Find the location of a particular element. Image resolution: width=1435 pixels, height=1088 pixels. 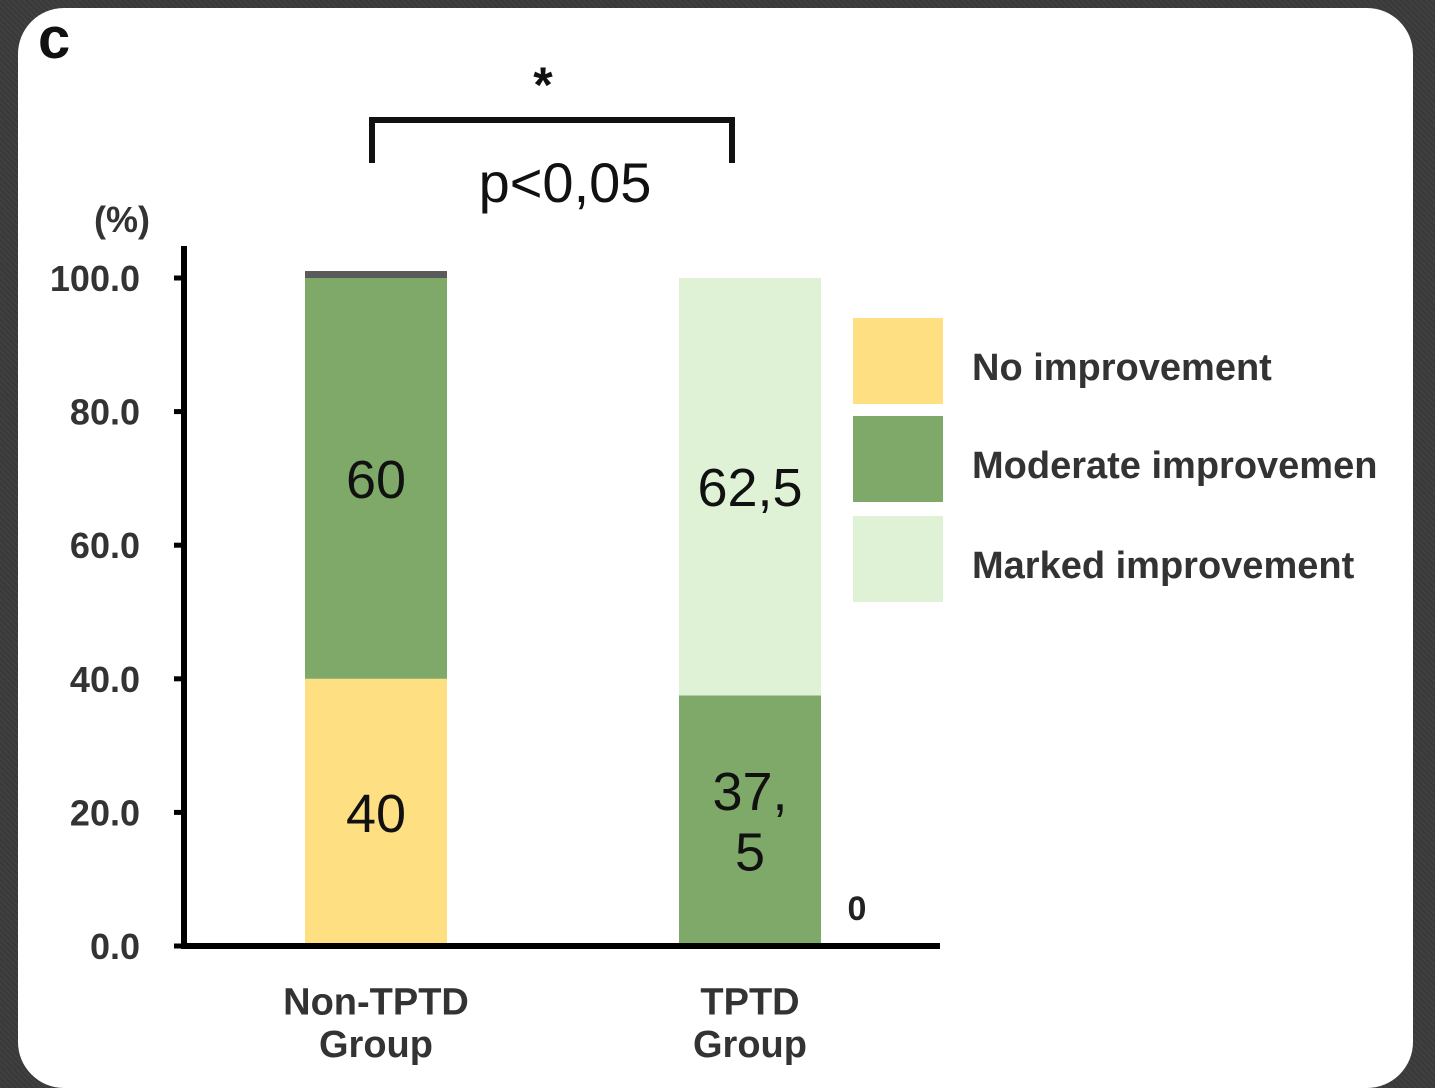

panel-letter: c is located at coordinates (54, 38).